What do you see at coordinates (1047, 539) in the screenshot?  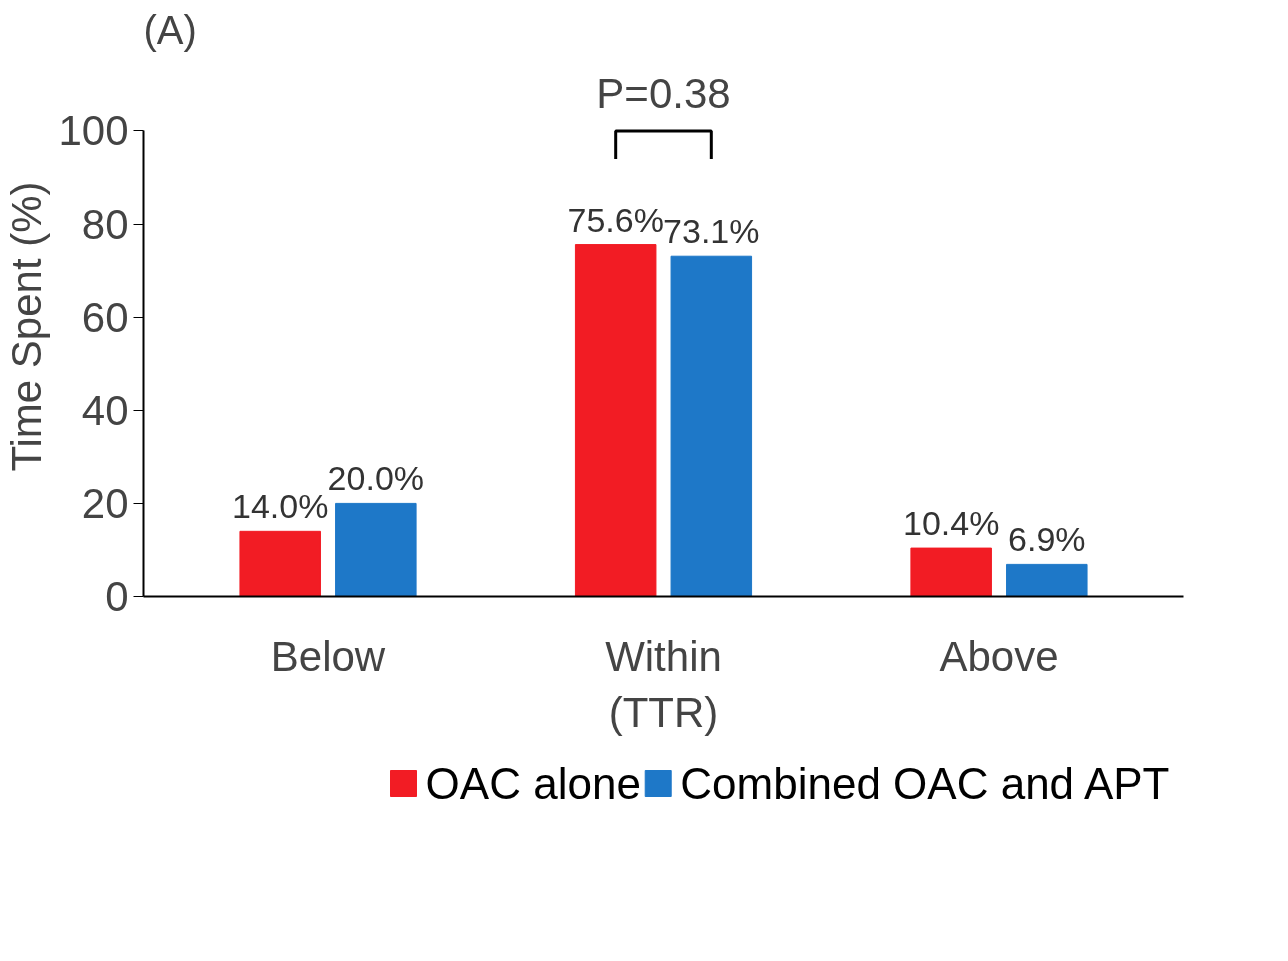 I see `data-label: 6.9%` at bounding box center [1047, 539].